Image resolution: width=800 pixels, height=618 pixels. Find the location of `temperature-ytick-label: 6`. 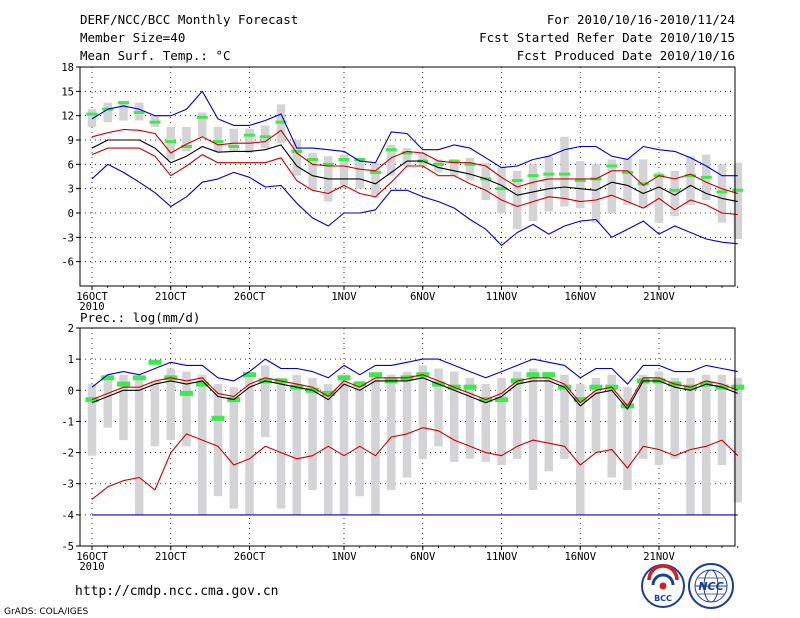

temperature-ytick-label: 6 is located at coordinates (71, 165).